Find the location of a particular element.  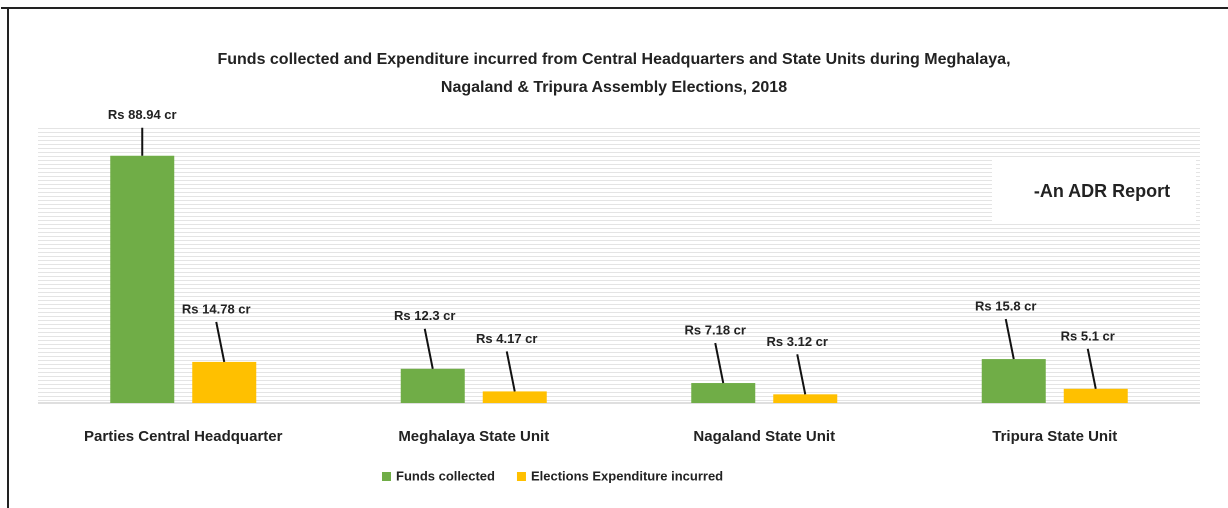

value-label: Rs 7.18 cr is located at coordinates (715, 329).